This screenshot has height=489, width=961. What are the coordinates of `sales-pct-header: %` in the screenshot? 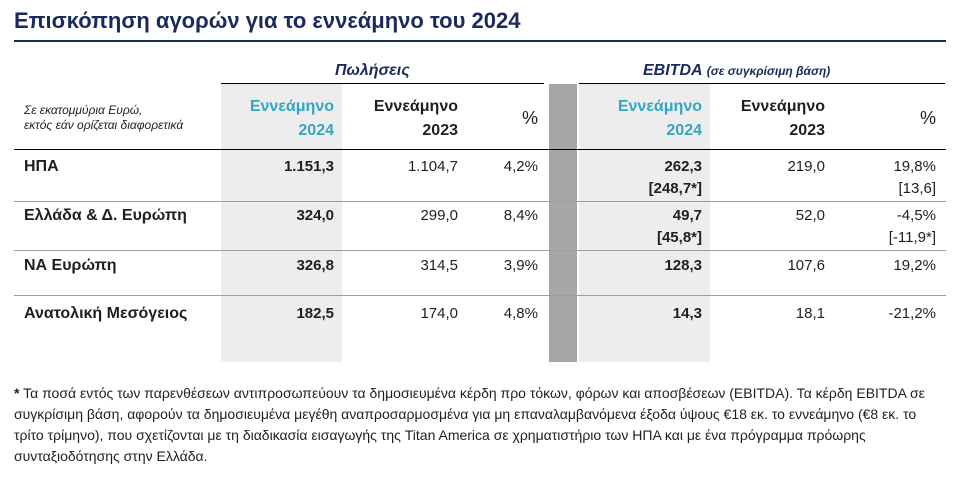 It's located at (529, 118).